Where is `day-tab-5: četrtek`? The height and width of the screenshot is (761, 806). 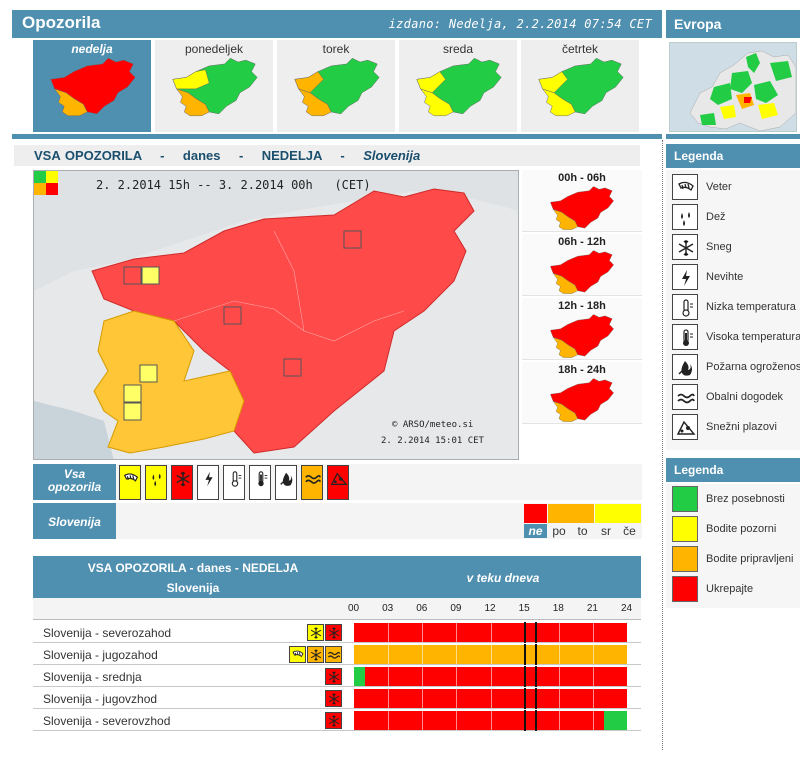
day-tab-5: četrtek is located at coordinates (580, 86).